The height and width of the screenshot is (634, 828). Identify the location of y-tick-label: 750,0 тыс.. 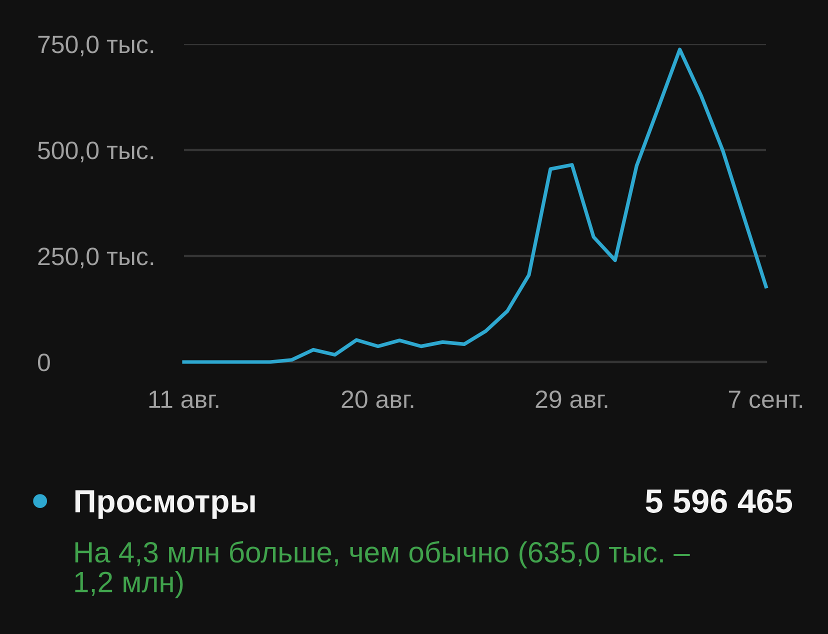
(96, 46).